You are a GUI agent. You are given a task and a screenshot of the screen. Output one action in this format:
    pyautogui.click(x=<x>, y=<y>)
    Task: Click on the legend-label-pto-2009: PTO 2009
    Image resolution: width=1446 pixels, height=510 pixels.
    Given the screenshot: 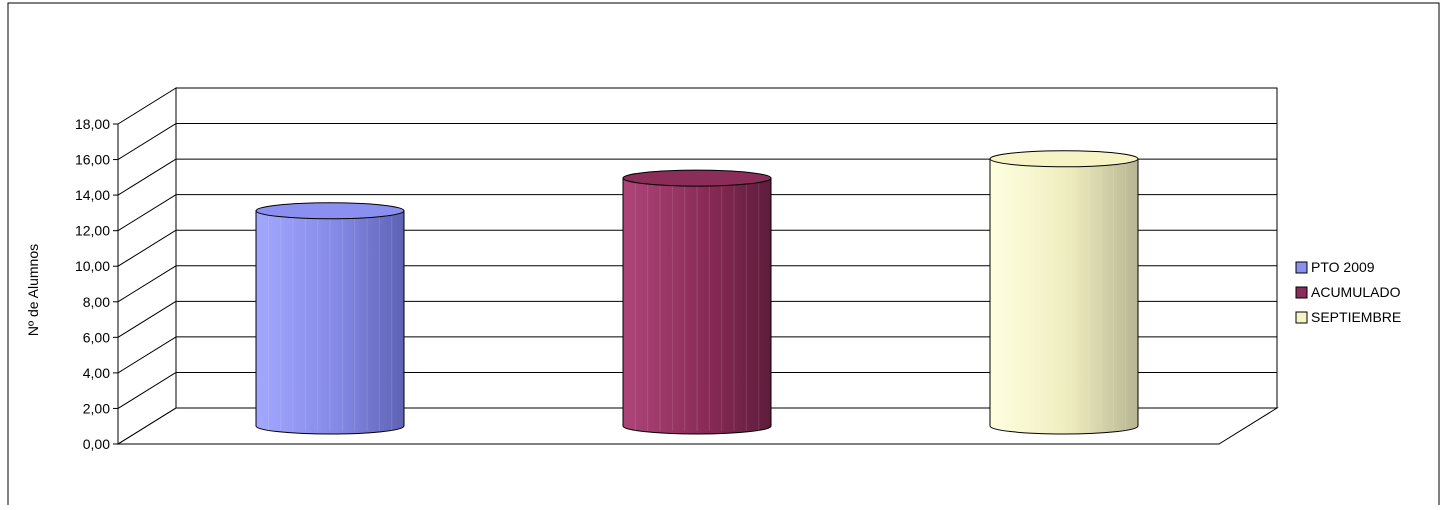 What is the action you would take?
    pyautogui.click(x=1343, y=267)
    